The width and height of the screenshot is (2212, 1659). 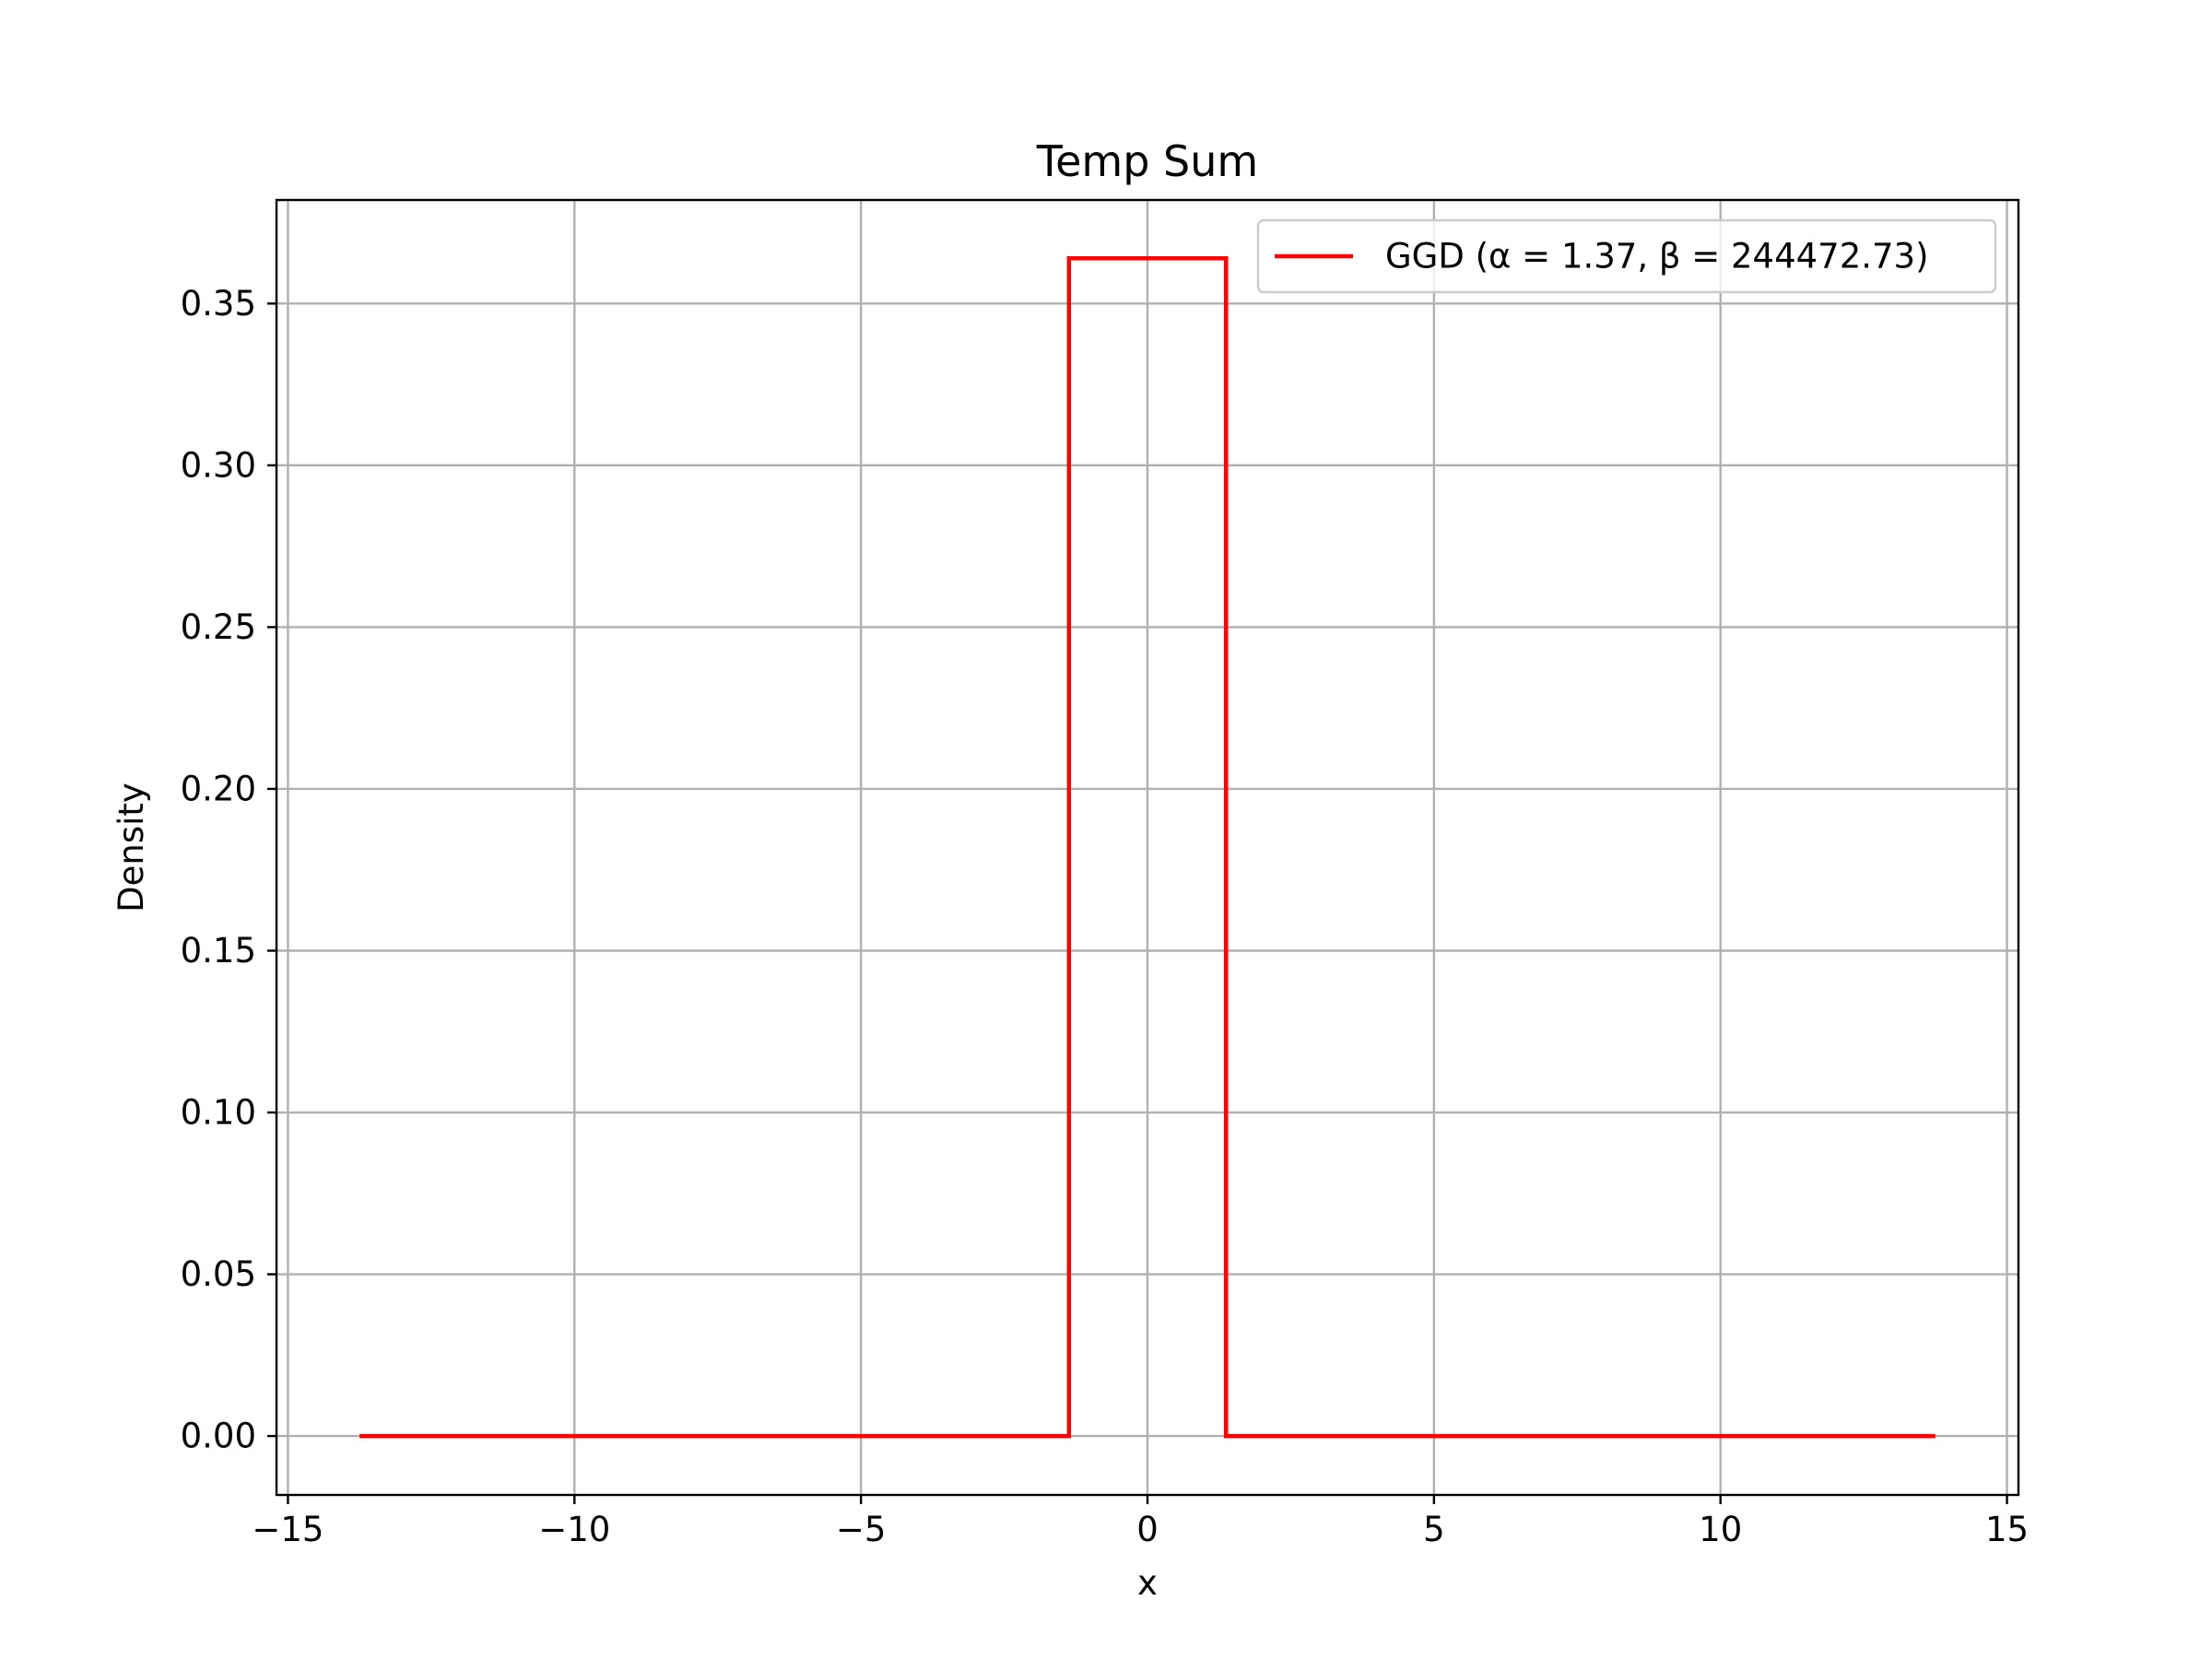 I want to click on x-tick-label: −10, so click(x=574, y=1529).